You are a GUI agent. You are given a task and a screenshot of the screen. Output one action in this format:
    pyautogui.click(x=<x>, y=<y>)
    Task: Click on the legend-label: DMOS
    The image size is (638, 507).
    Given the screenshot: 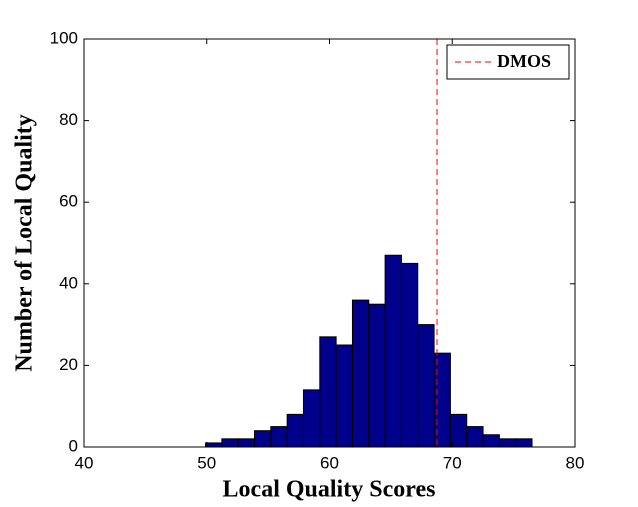 What is the action you would take?
    pyautogui.click(x=524, y=61)
    